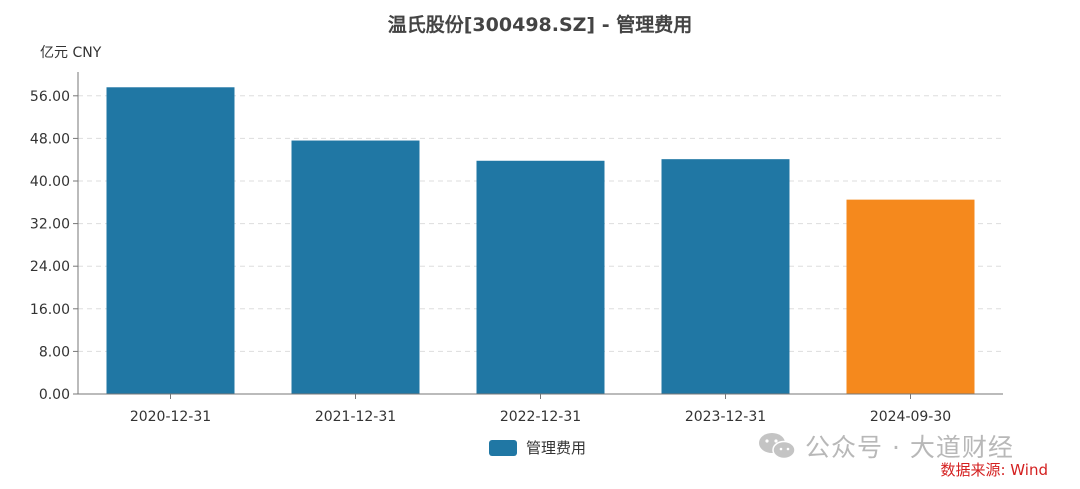 The image size is (1080, 489). Describe the element at coordinates (725, 417) in the screenshot. I see `x-tick-label: 2023-12-31` at that location.